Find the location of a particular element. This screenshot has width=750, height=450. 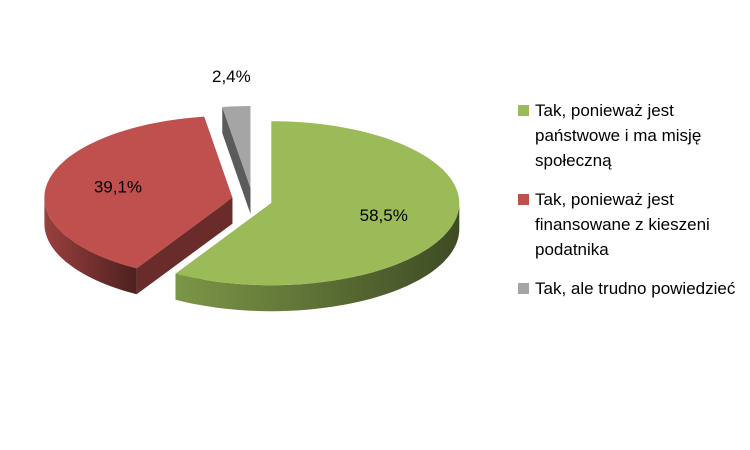

legend-item: Tak, ale trudno powiedzieć is located at coordinates (628, 288).